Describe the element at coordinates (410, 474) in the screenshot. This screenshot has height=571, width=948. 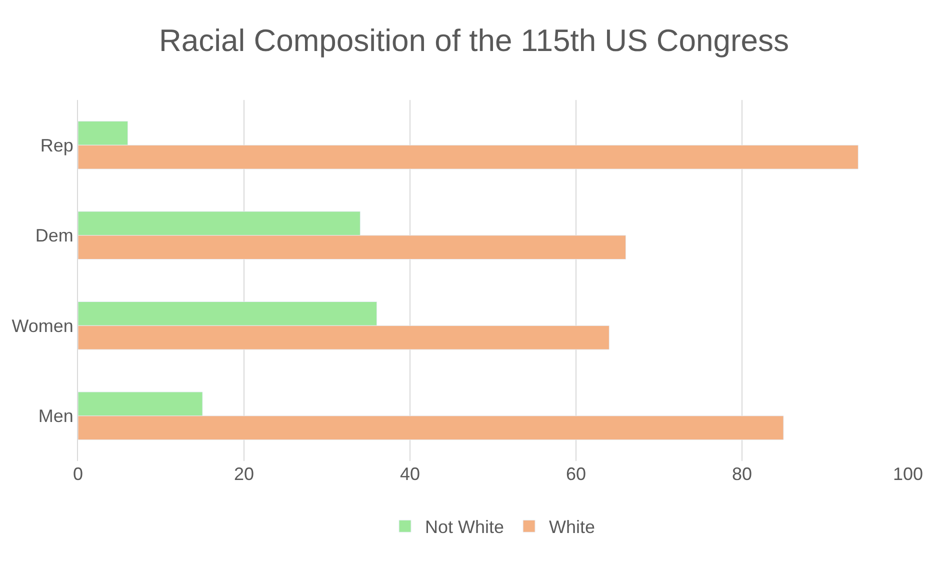
I see `x-tick-label: 40` at that location.